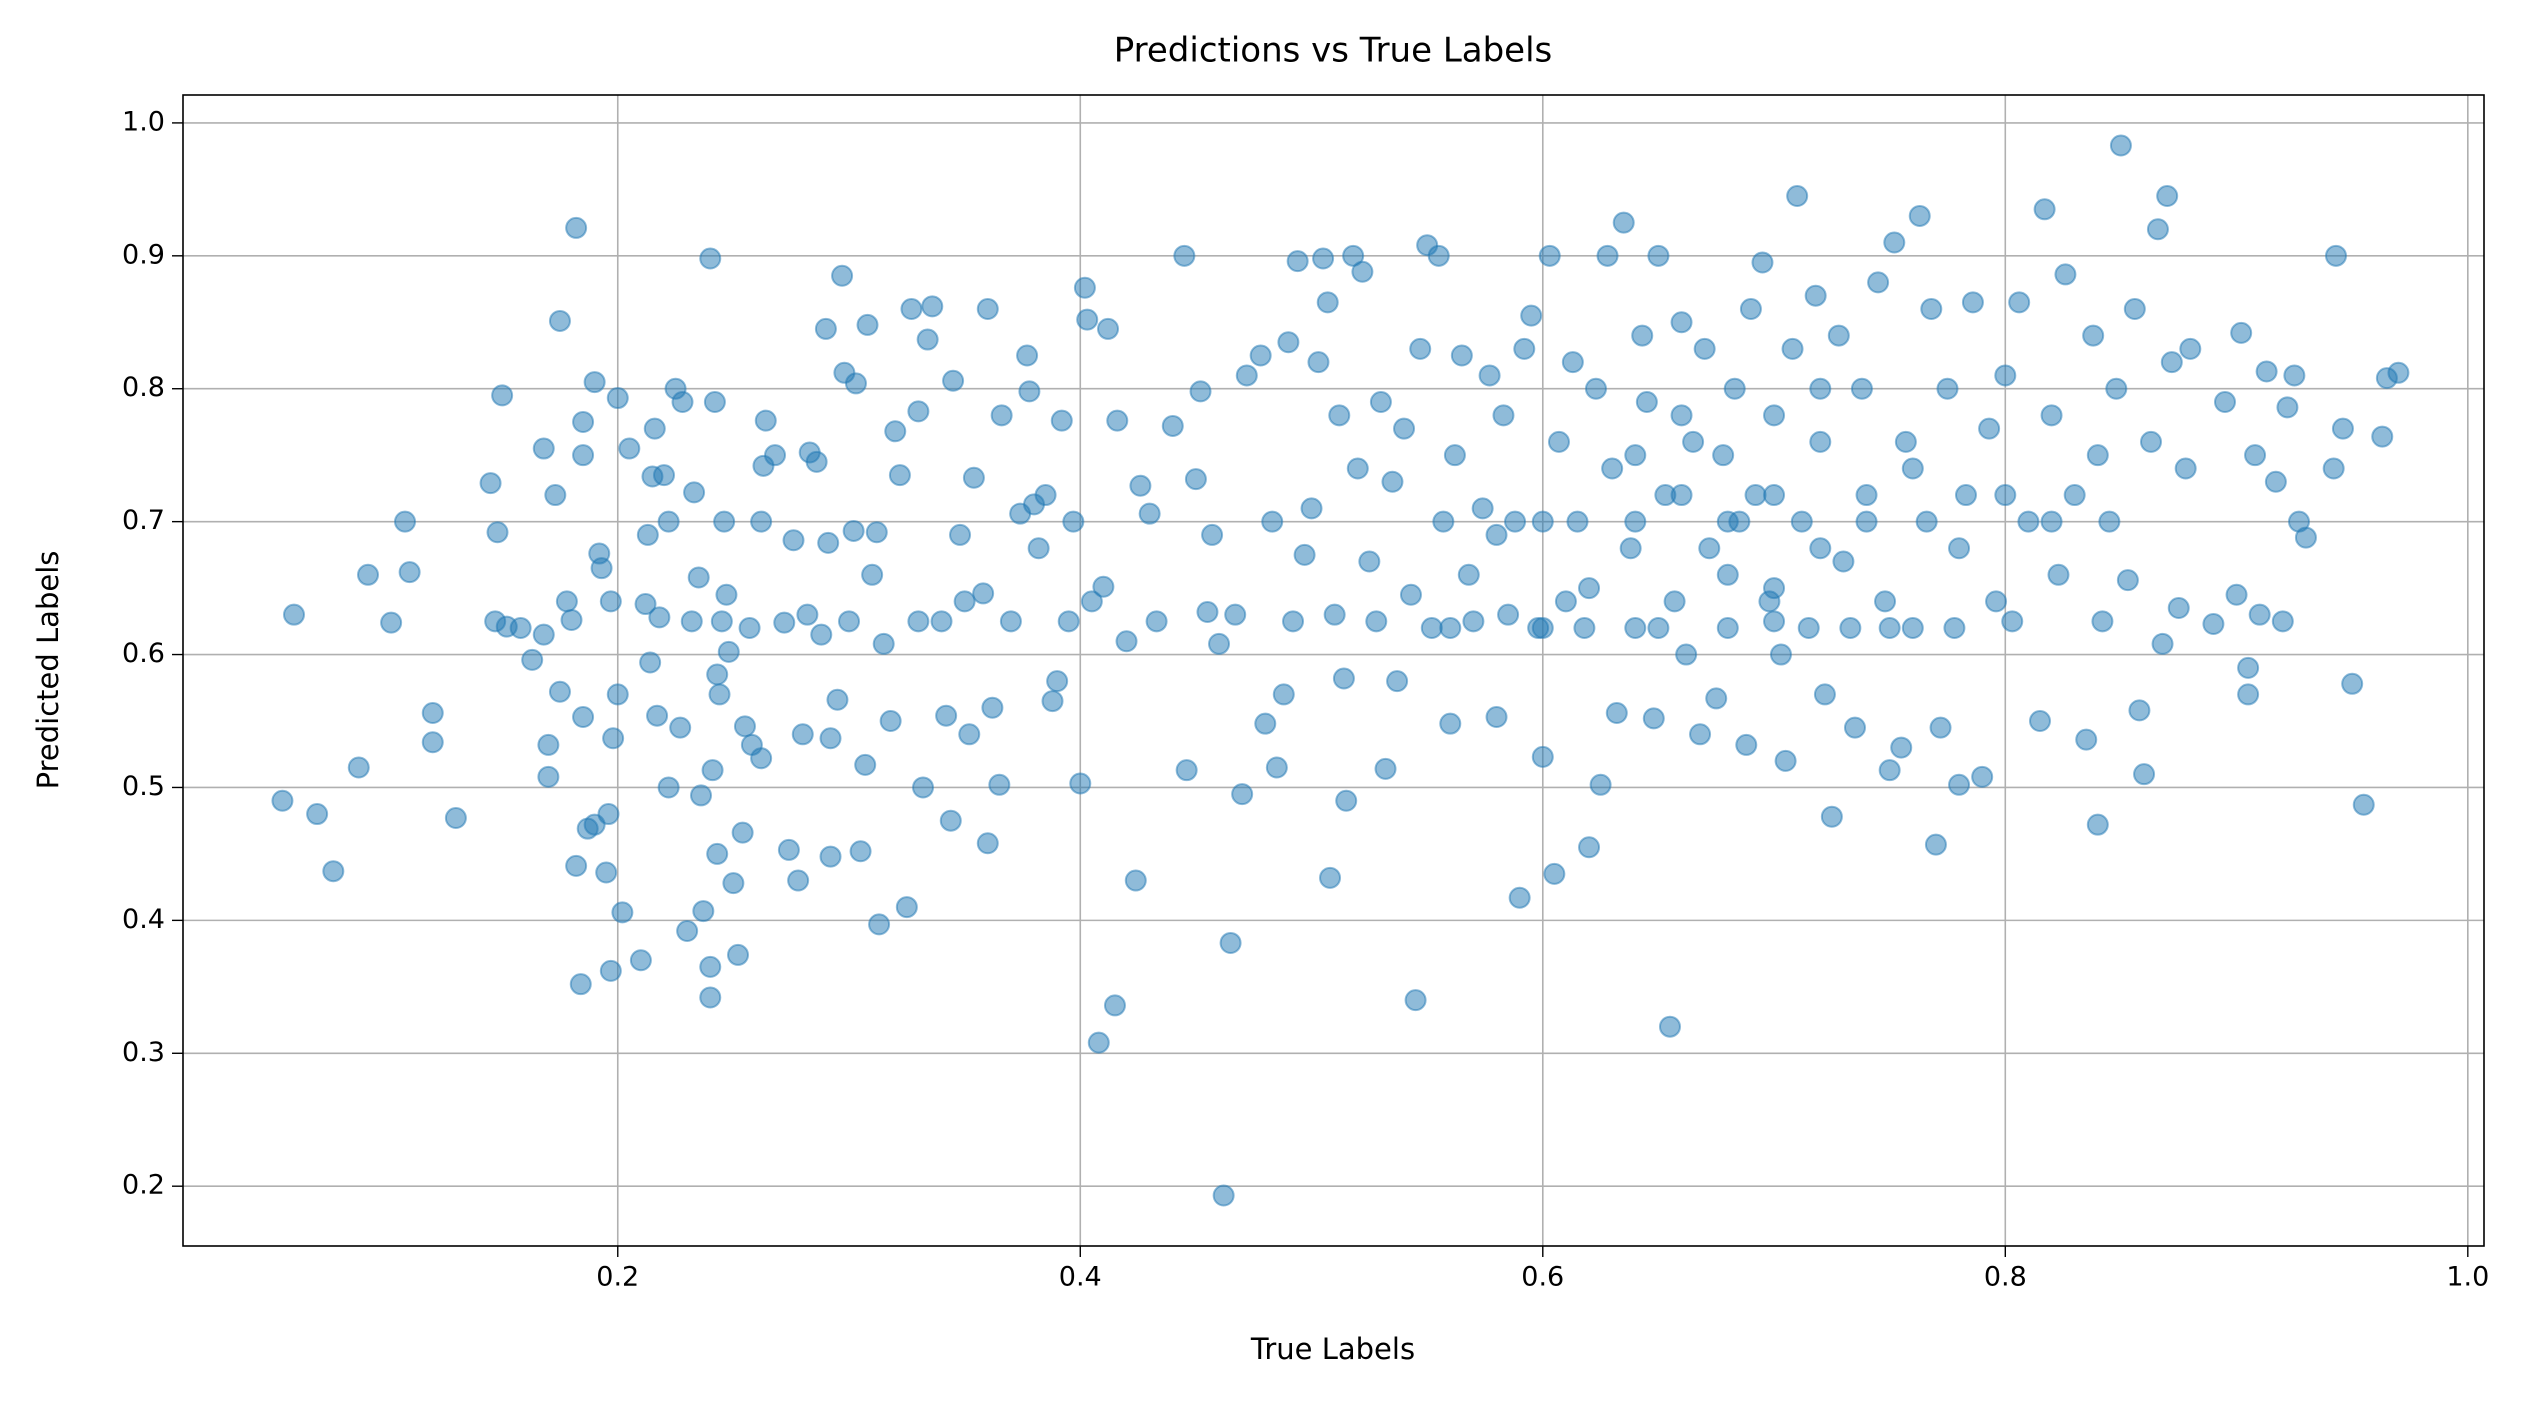 This screenshot has height=1403, width=2537. Describe the element at coordinates (143, 387) in the screenshot. I see `y-tick-label: 0.8` at that location.